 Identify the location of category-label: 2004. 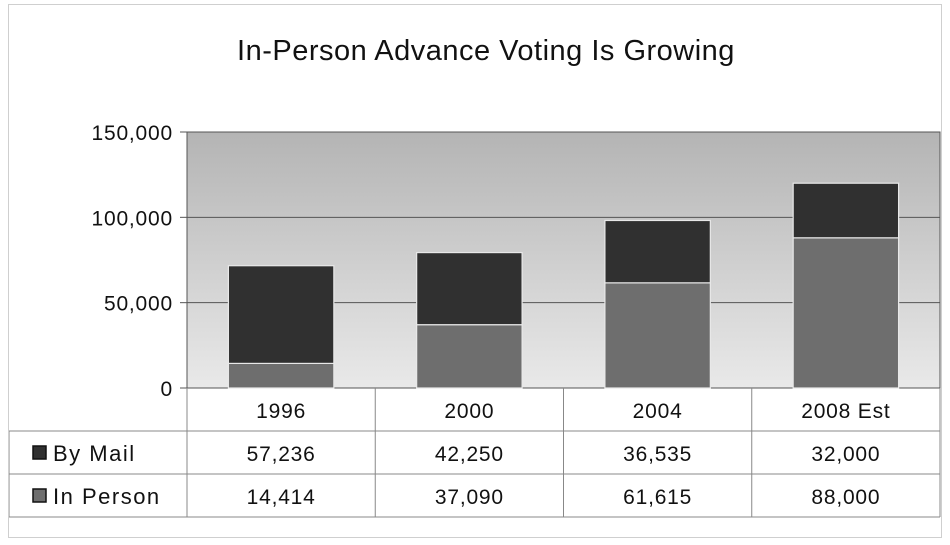
(658, 411).